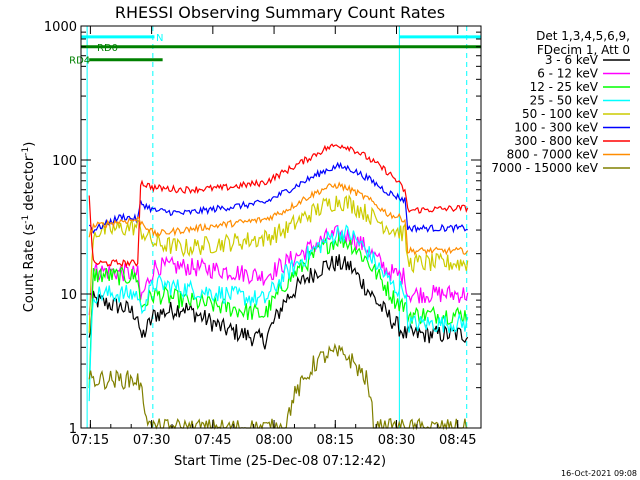  What do you see at coordinates (568, 74) in the screenshot?
I see `legend-label-1: 6 - 12 keV` at bounding box center [568, 74].